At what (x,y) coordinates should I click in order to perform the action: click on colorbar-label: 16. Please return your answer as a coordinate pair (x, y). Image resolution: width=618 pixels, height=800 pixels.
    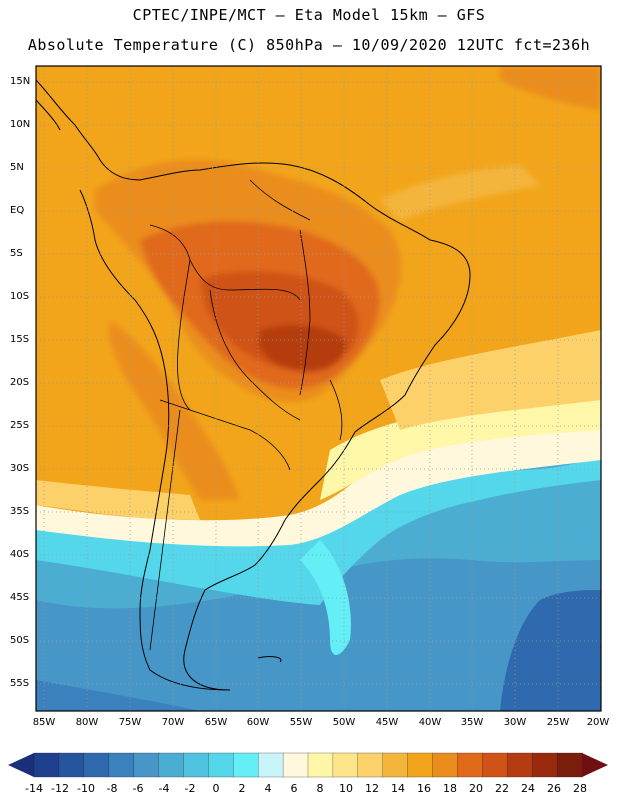
    Looking at the image, I should click on (424, 788).